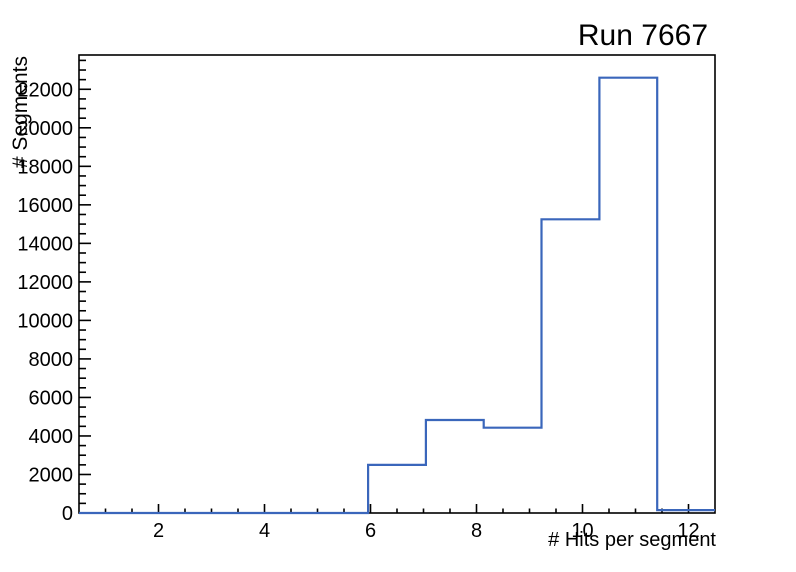 Image resolution: width=796 pixels, height=572 pixels. Describe the element at coordinates (264, 531) in the screenshot. I see `x-tick-label: 4` at that location.